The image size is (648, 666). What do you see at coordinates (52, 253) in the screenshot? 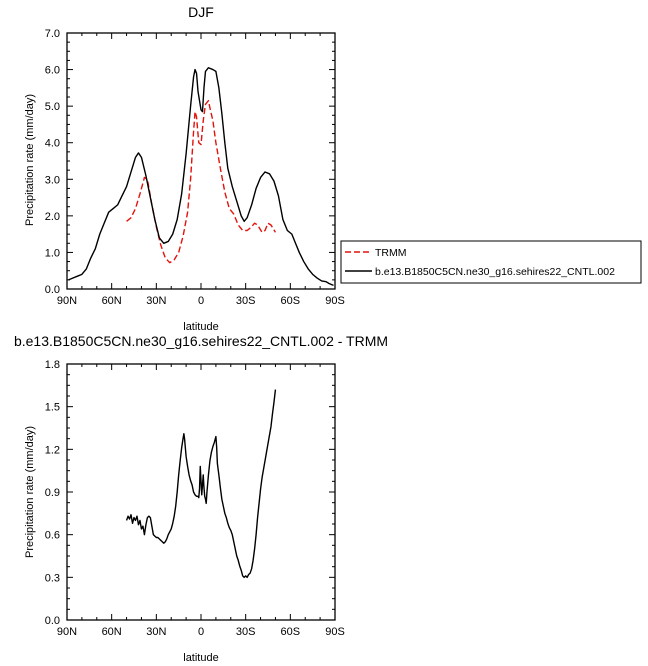
I see `y-tick-label: 1.0` at bounding box center [52, 253].